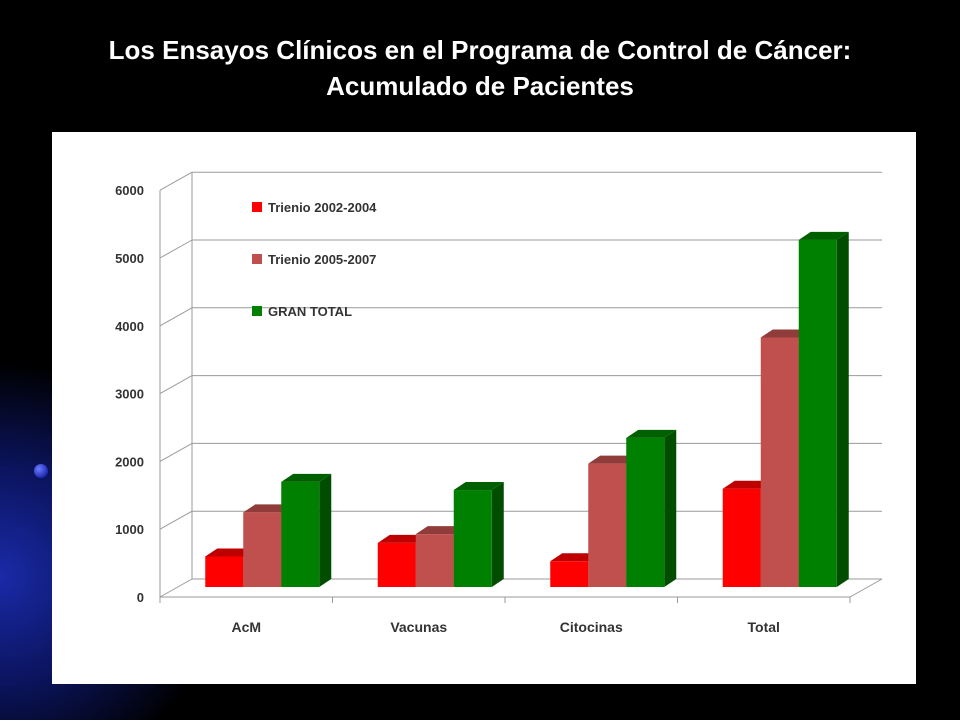 This screenshot has height=720, width=960. I want to click on x-tick-label: Total, so click(764, 627).